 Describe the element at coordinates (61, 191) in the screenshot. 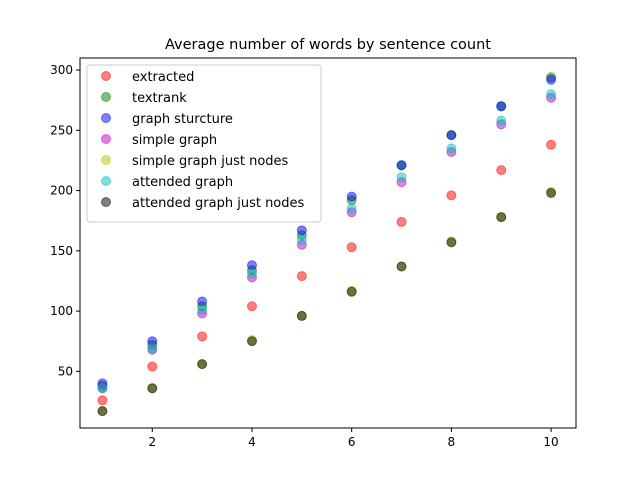

I see `y-tick-label: 200` at that location.